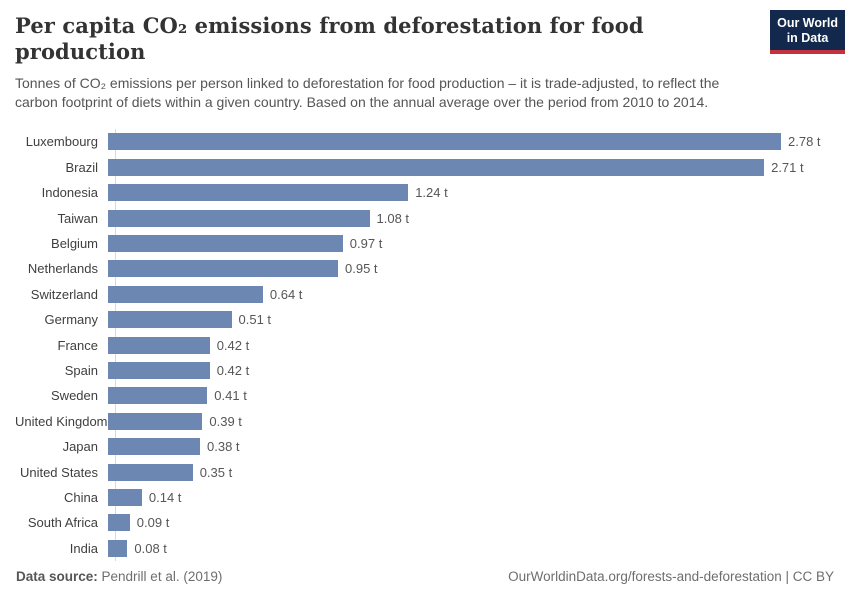 The width and height of the screenshot is (850, 600). What do you see at coordinates (223, 447) in the screenshot?
I see `value-label: 0.38 t` at bounding box center [223, 447].